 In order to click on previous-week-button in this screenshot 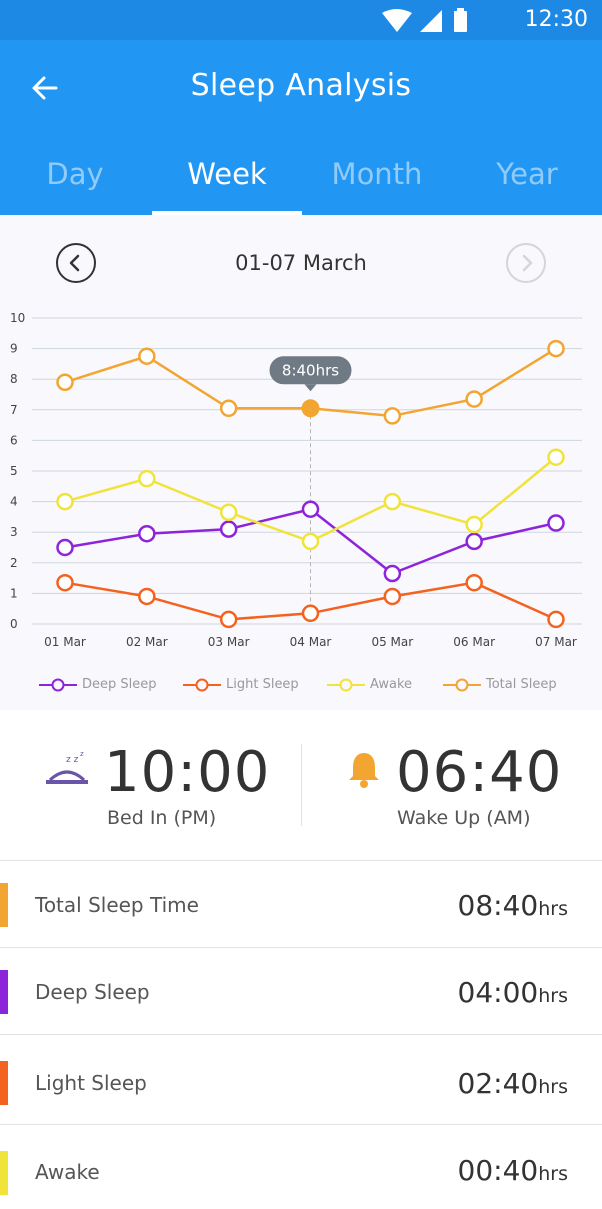, I will do `click(76, 263)`.